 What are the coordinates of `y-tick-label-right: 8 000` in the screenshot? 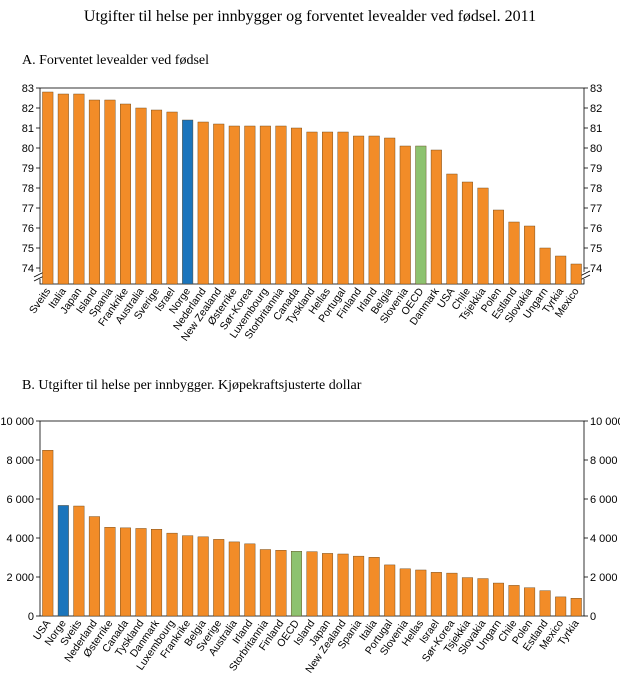 It's located at (604, 461).